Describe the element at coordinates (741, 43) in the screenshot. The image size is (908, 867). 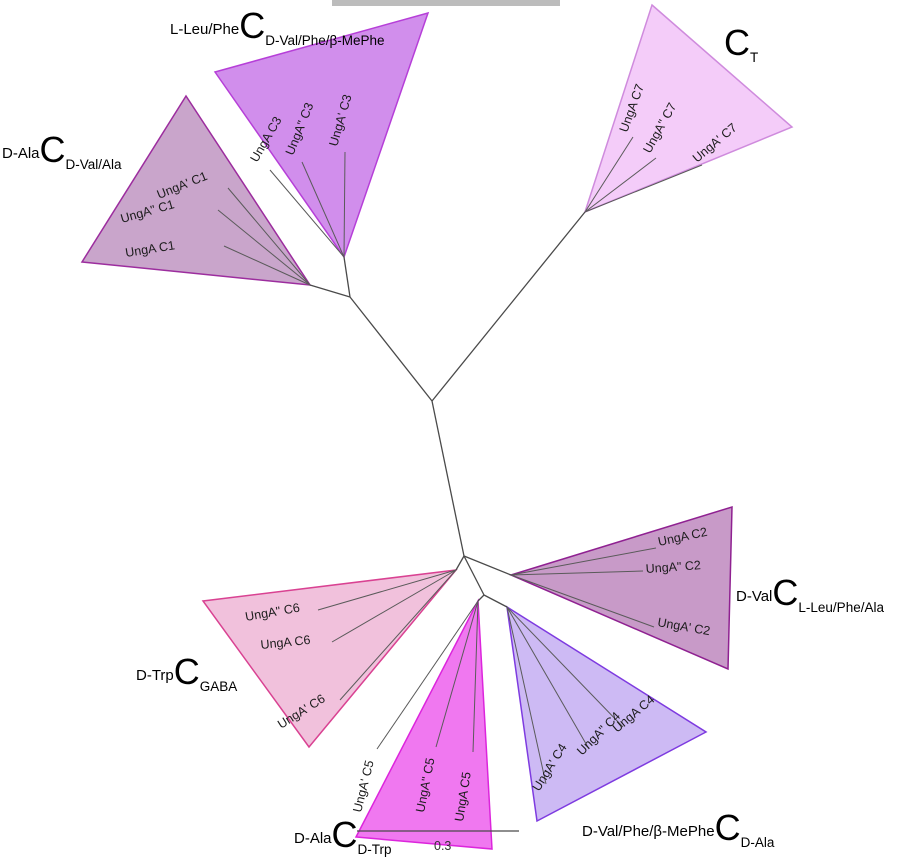
I see `clade-title-c7: CT` at that location.